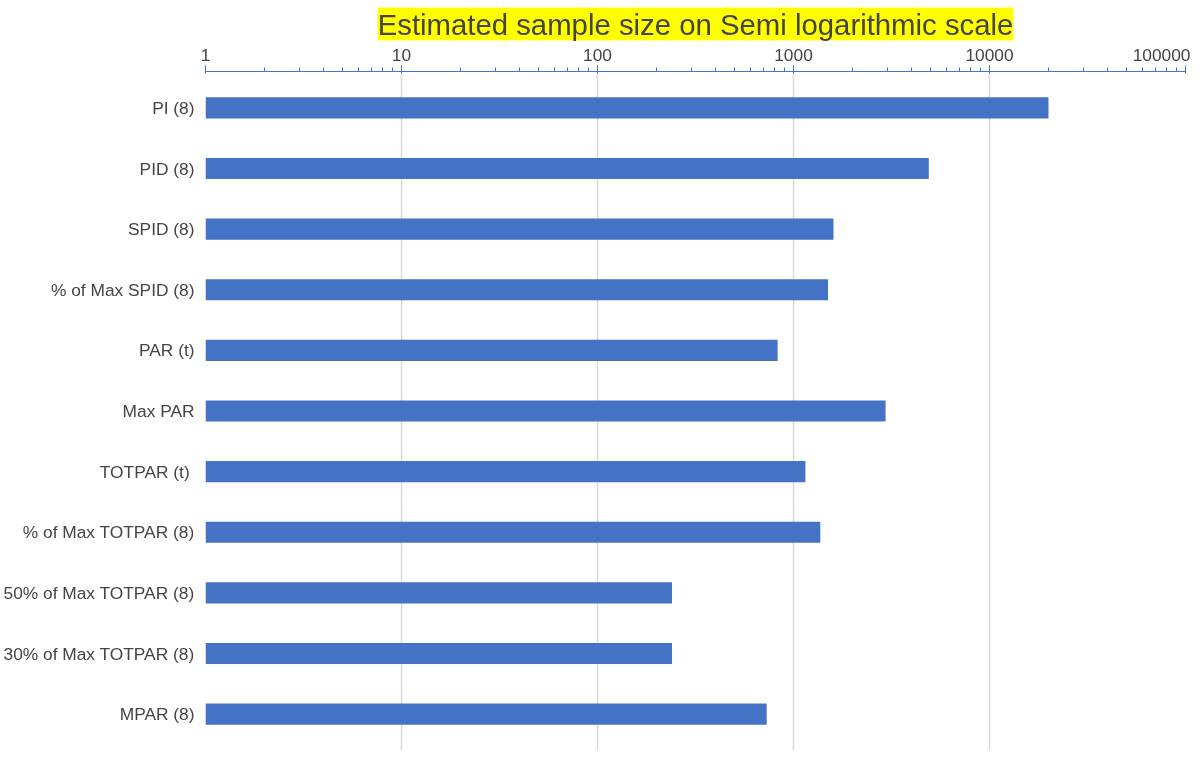 This screenshot has width=1203, height=765. What do you see at coordinates (793, 54) in the screenshot?
I see `x-tick-label: 1000` at bounding box center [793, 54].